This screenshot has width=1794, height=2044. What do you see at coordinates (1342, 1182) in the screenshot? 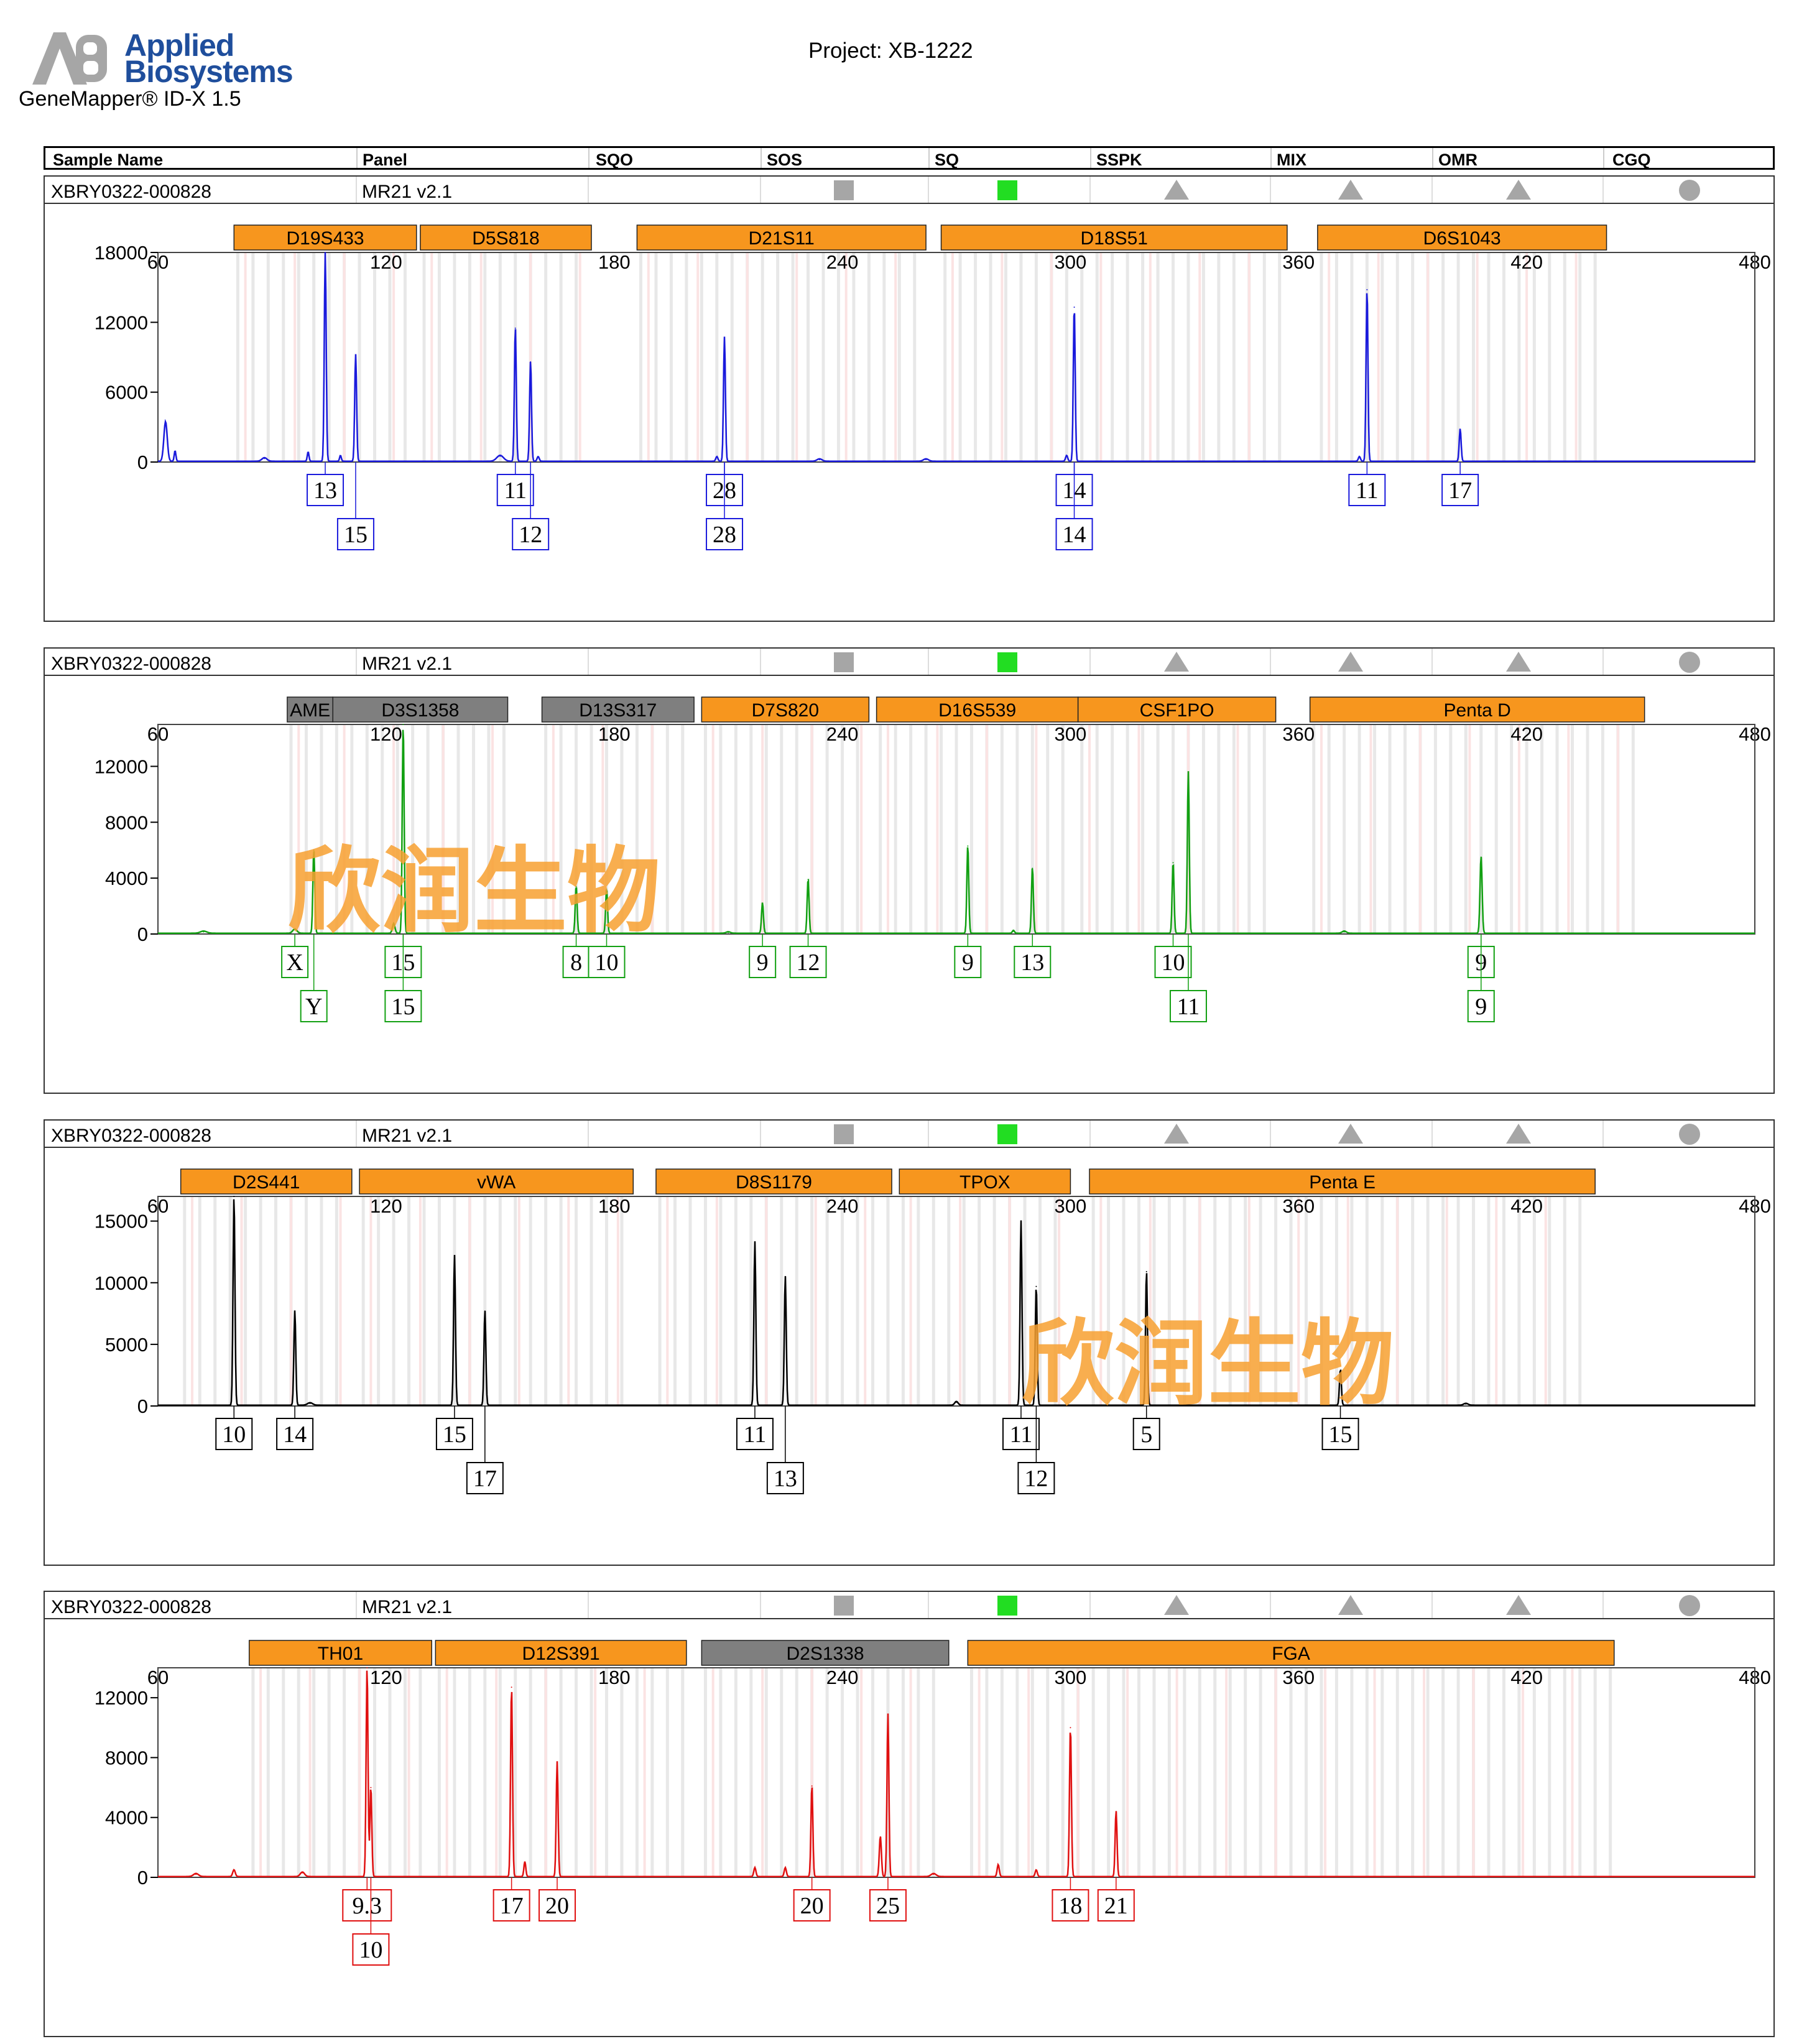
I see `marker-Penta E: Penta E` at bounding box center [1342, 1182].